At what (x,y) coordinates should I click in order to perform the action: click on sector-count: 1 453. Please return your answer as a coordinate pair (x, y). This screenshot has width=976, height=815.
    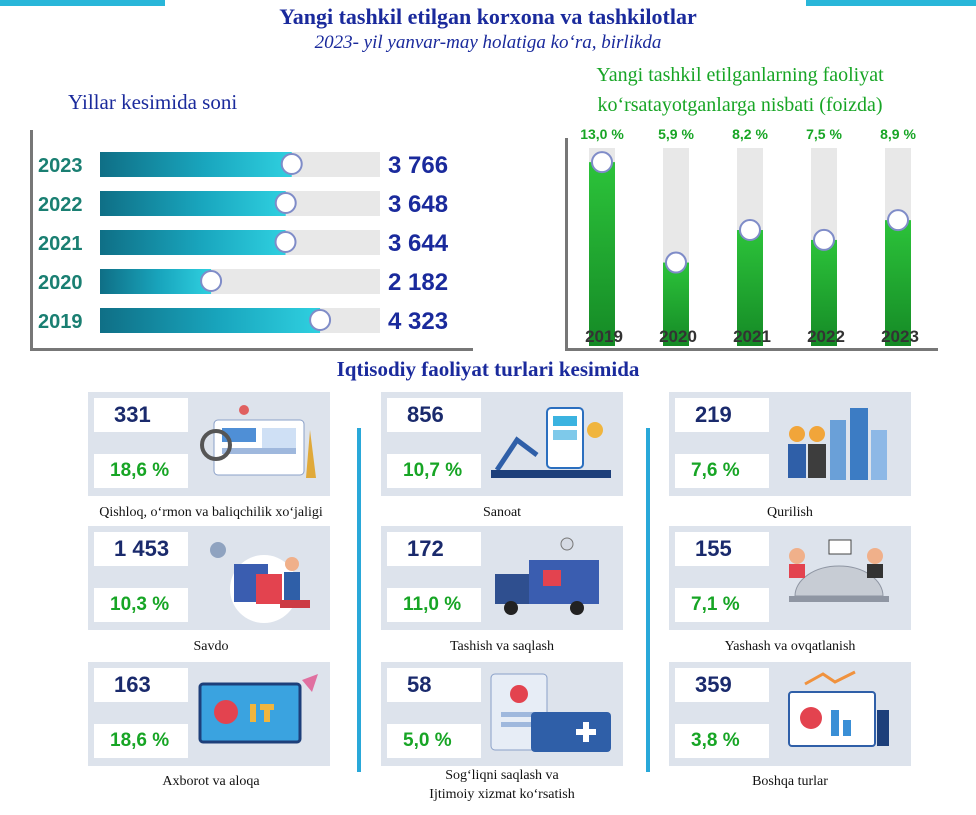
    Looking at the image, I should click on (142, 548).